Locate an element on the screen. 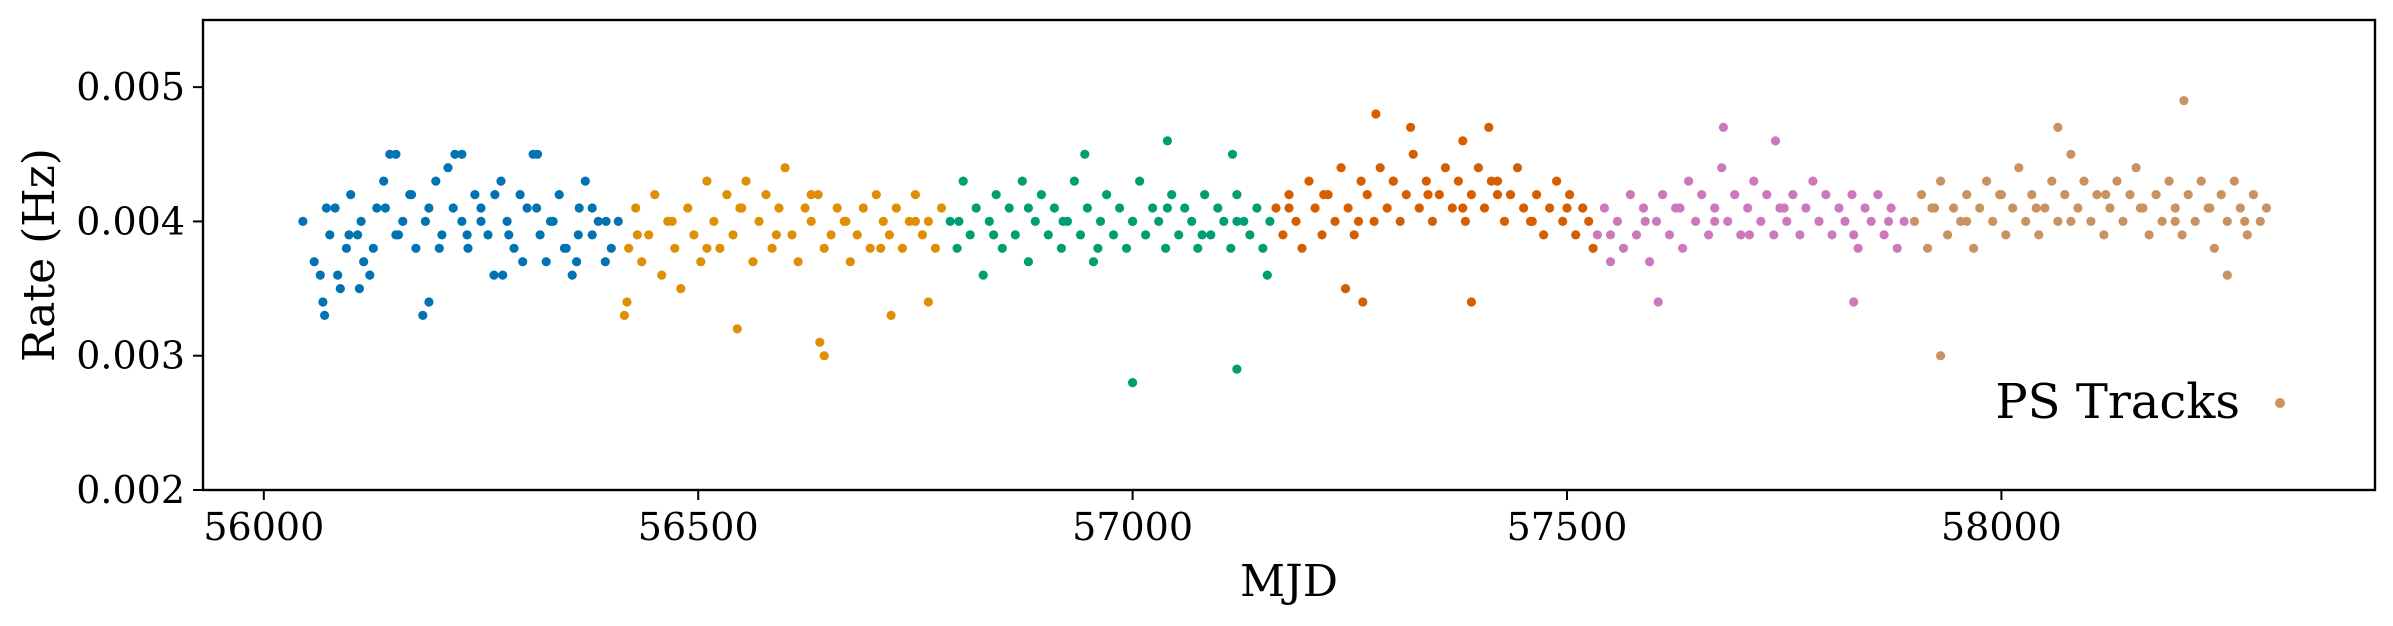 The image size is (2393, 626). x-tick-label: 58000 is located at coordinates (2001, 527).